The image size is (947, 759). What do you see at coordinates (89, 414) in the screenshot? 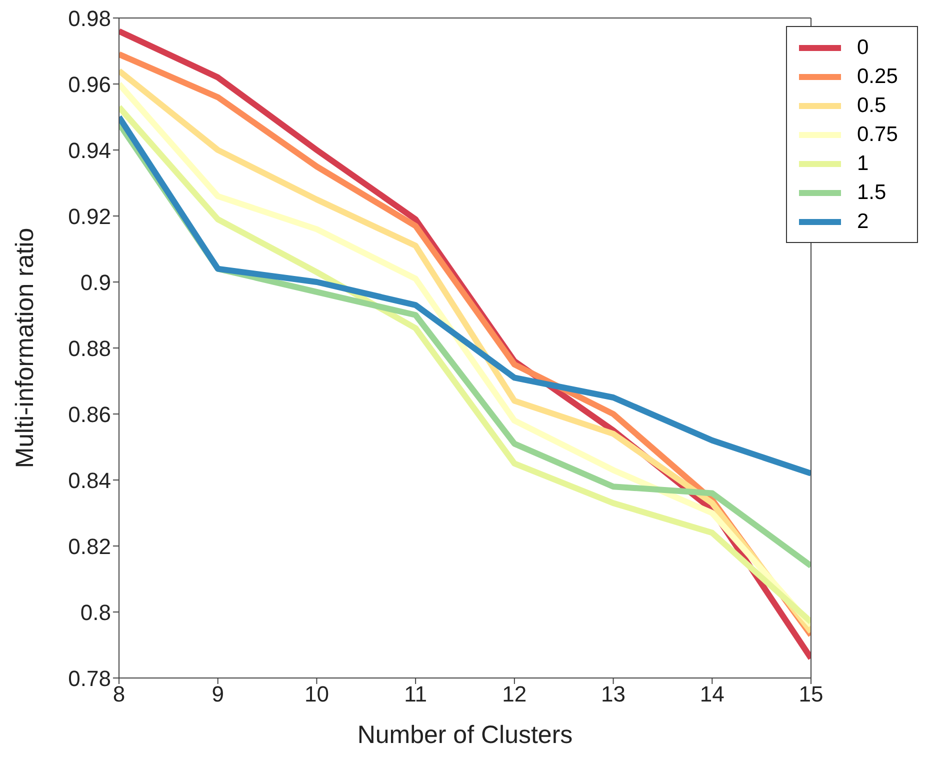
I see `y-tick-label: 0.86` at bounding box center [89, 414].